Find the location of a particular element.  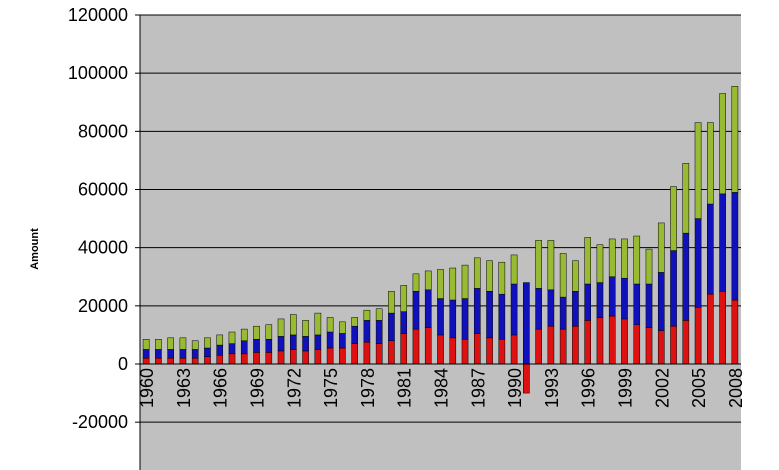

x-tick-label: 1975 is located at coordinates (331, 388).